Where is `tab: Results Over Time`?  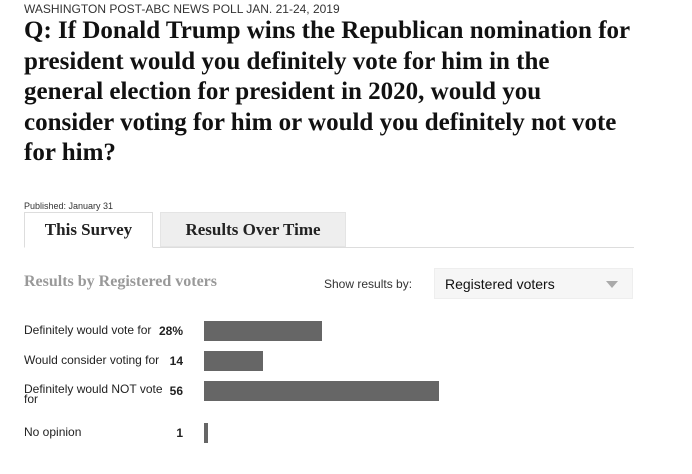 tab: Results Over Time is located at coordinates (253, 229).